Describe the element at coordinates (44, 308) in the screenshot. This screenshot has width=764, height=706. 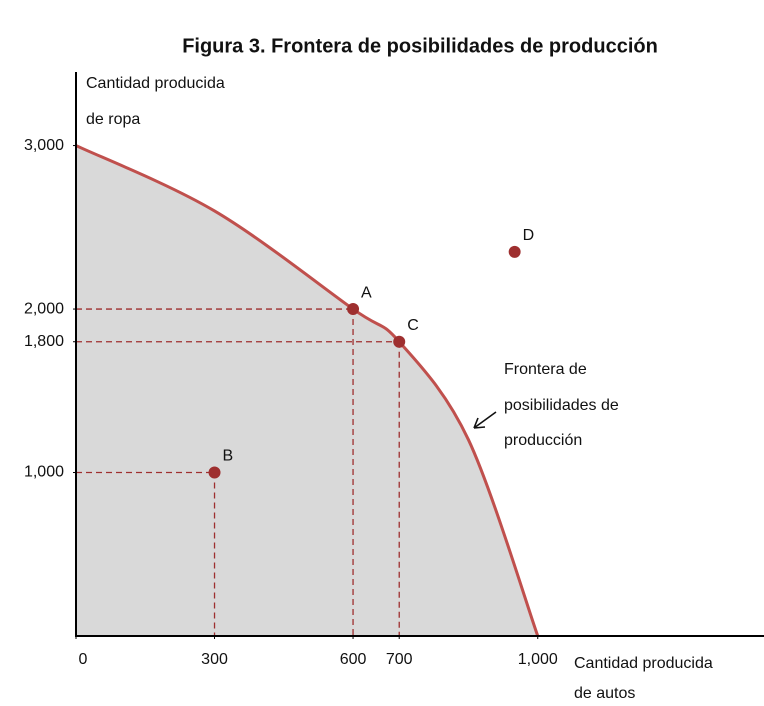
I see `y-tick-label: 2,000` at that location.